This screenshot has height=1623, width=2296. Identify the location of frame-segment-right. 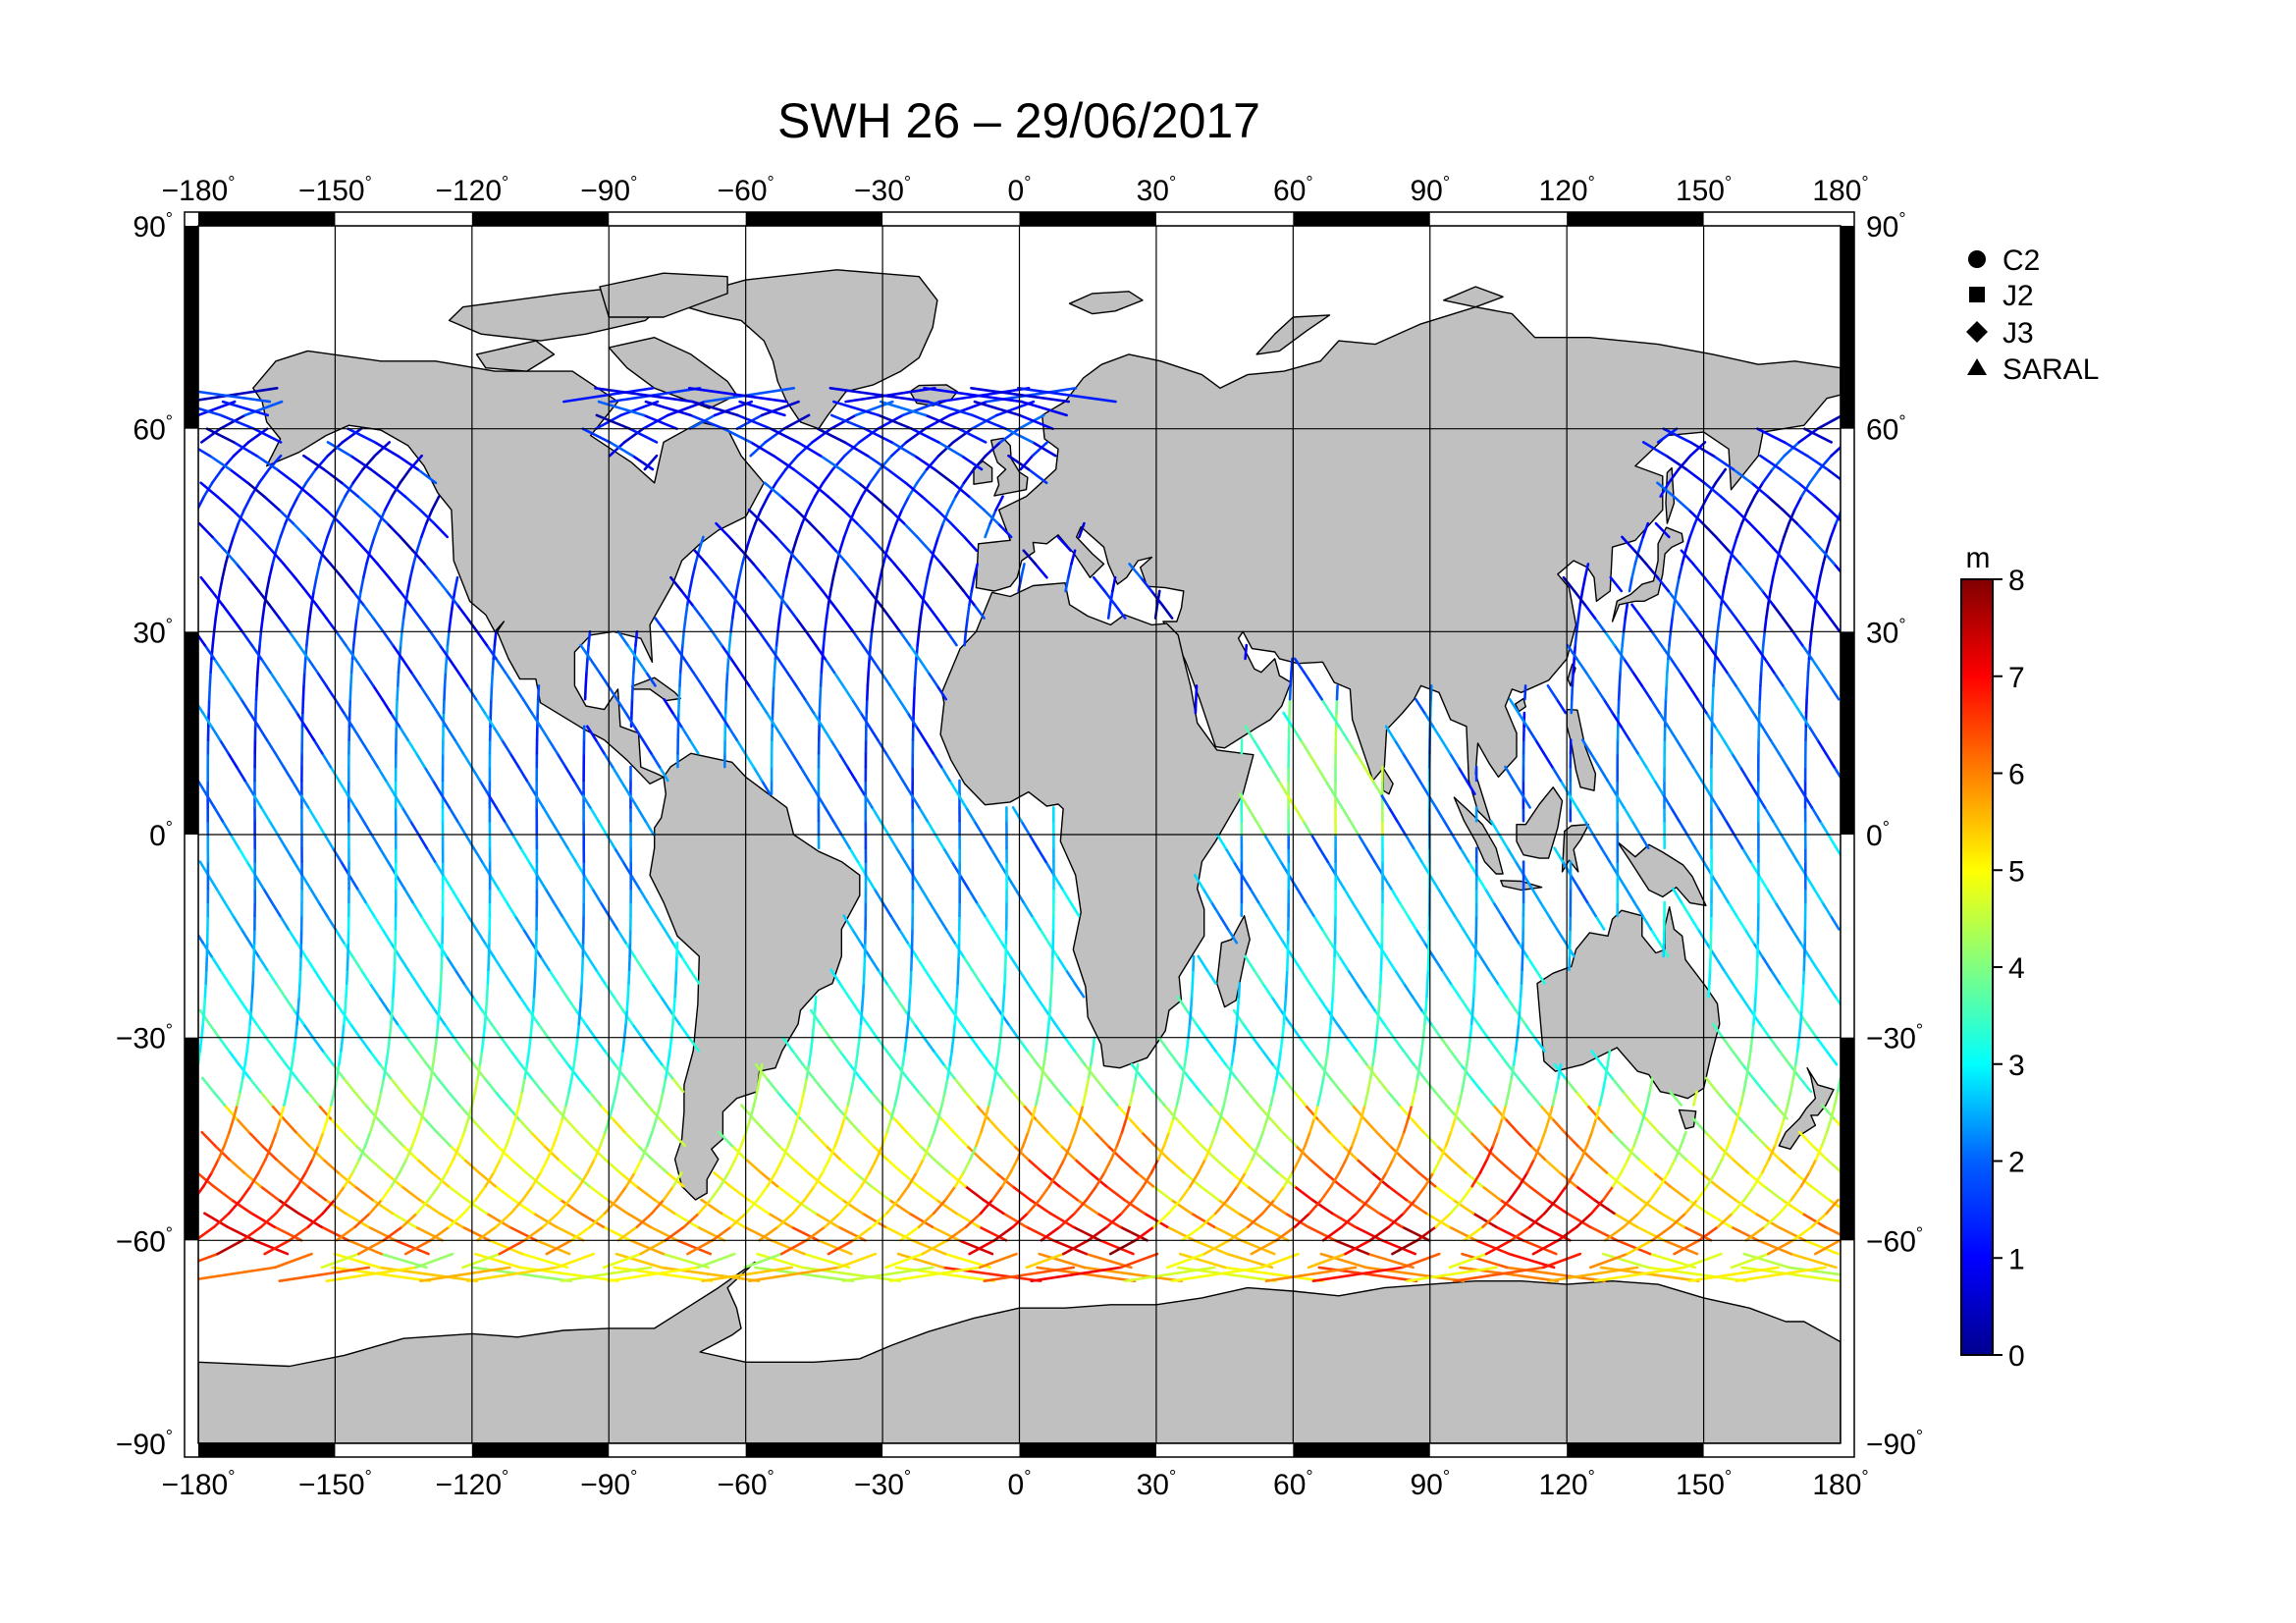
(1848, 1139).